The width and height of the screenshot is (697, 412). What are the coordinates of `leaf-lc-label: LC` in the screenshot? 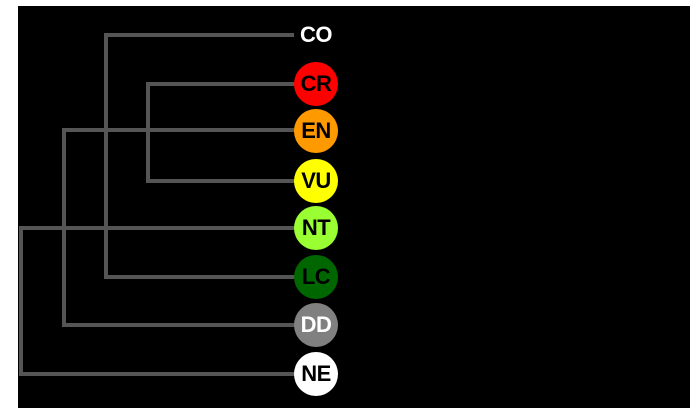 It's located at (316, 276).